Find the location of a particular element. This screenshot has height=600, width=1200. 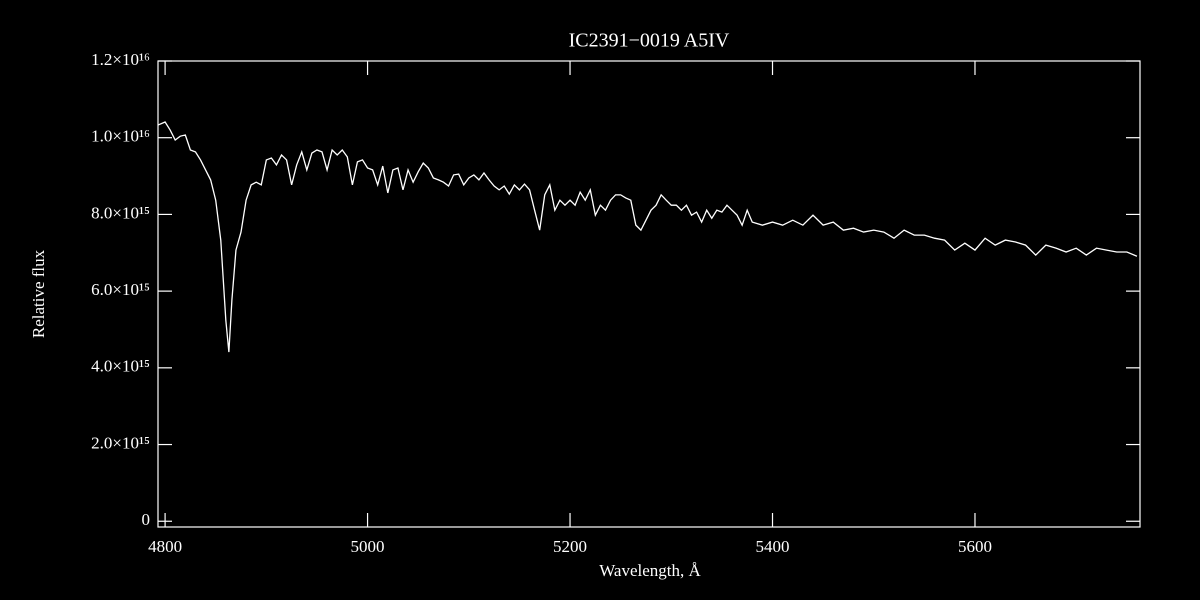

y-axis-label: Relative flux is located at coordinates (38, 293).